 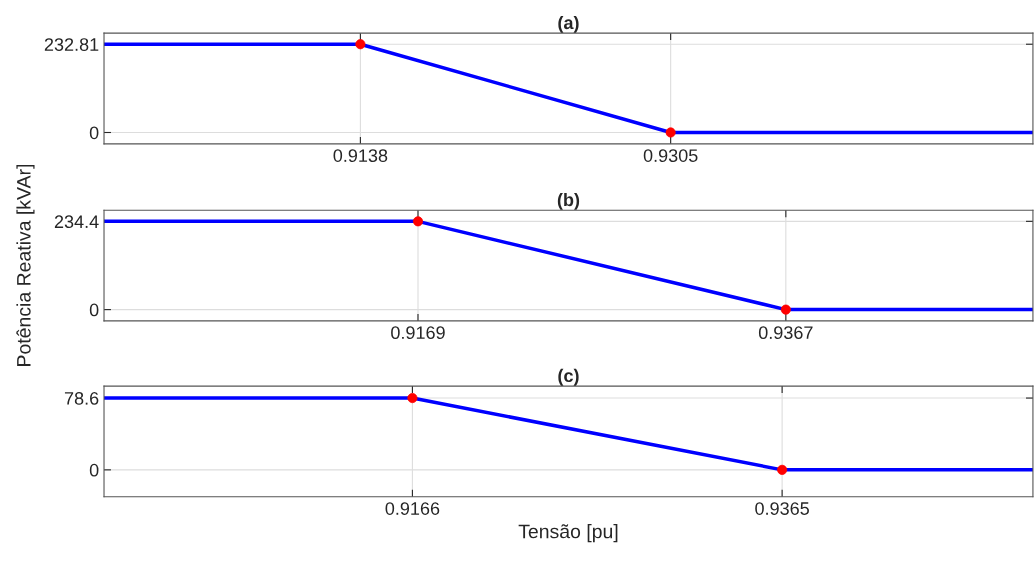 What do you see at coordinates (785, 333) in the screenshot?
I see `x-tick-label: 0.9367` at bounding box center [785, 333].